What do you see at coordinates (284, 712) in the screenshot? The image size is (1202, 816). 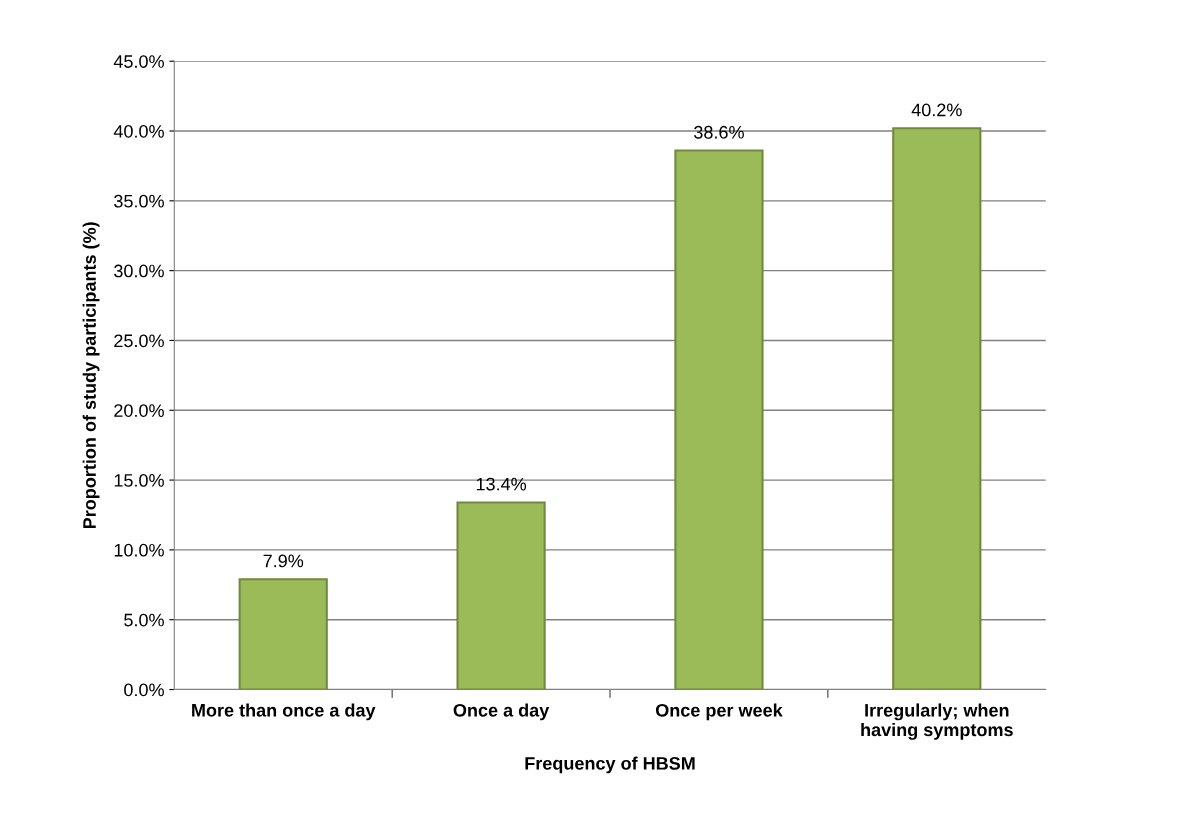 I see `x-tick-label: More than once a day` at bounding box center [284, 712].